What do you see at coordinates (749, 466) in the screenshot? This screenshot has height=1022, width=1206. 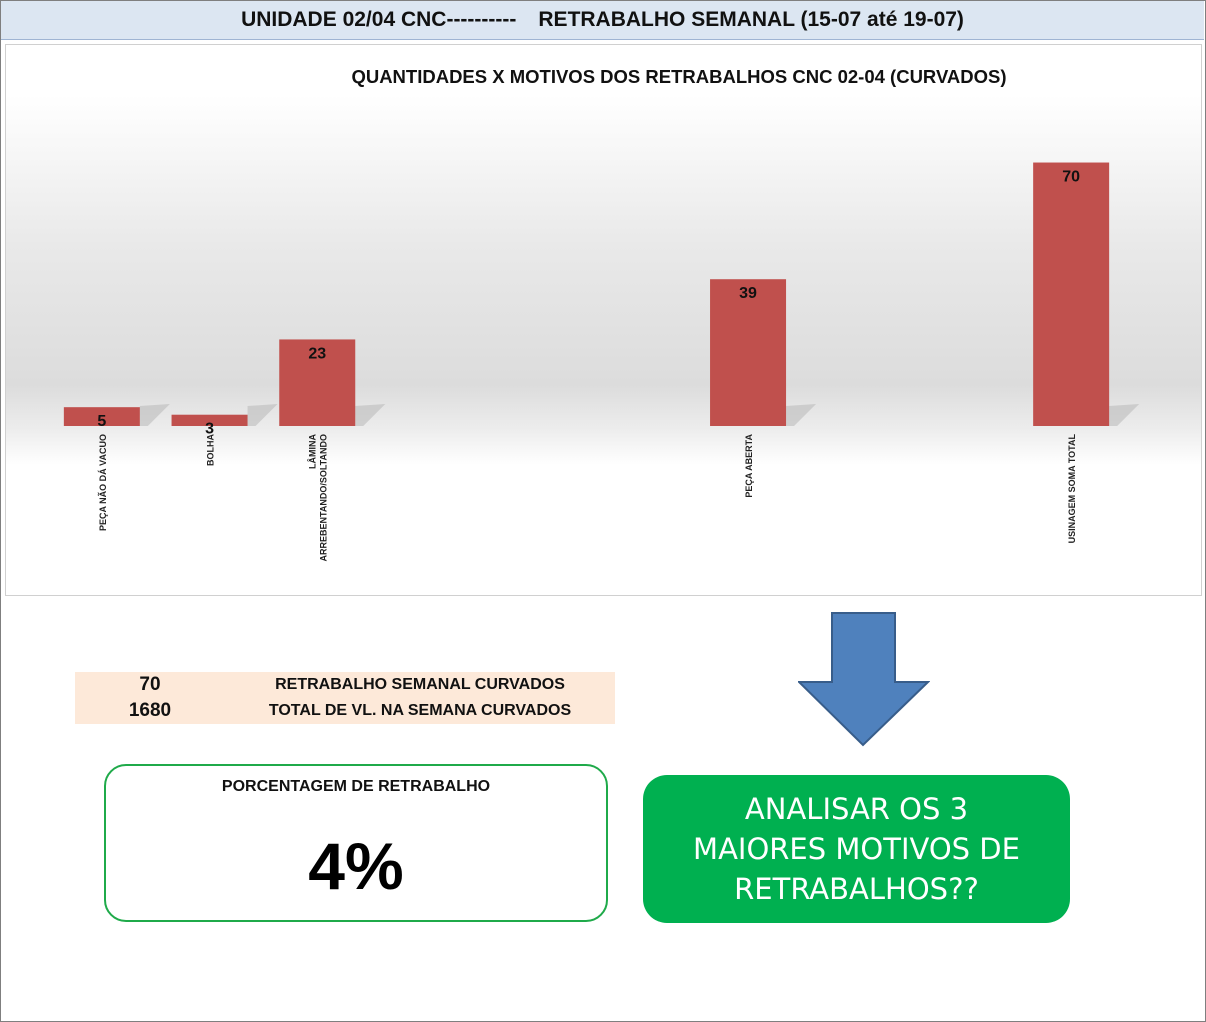 I see `x-tick-label: PEÇA ABERTA` at bounding box center [749, 466].